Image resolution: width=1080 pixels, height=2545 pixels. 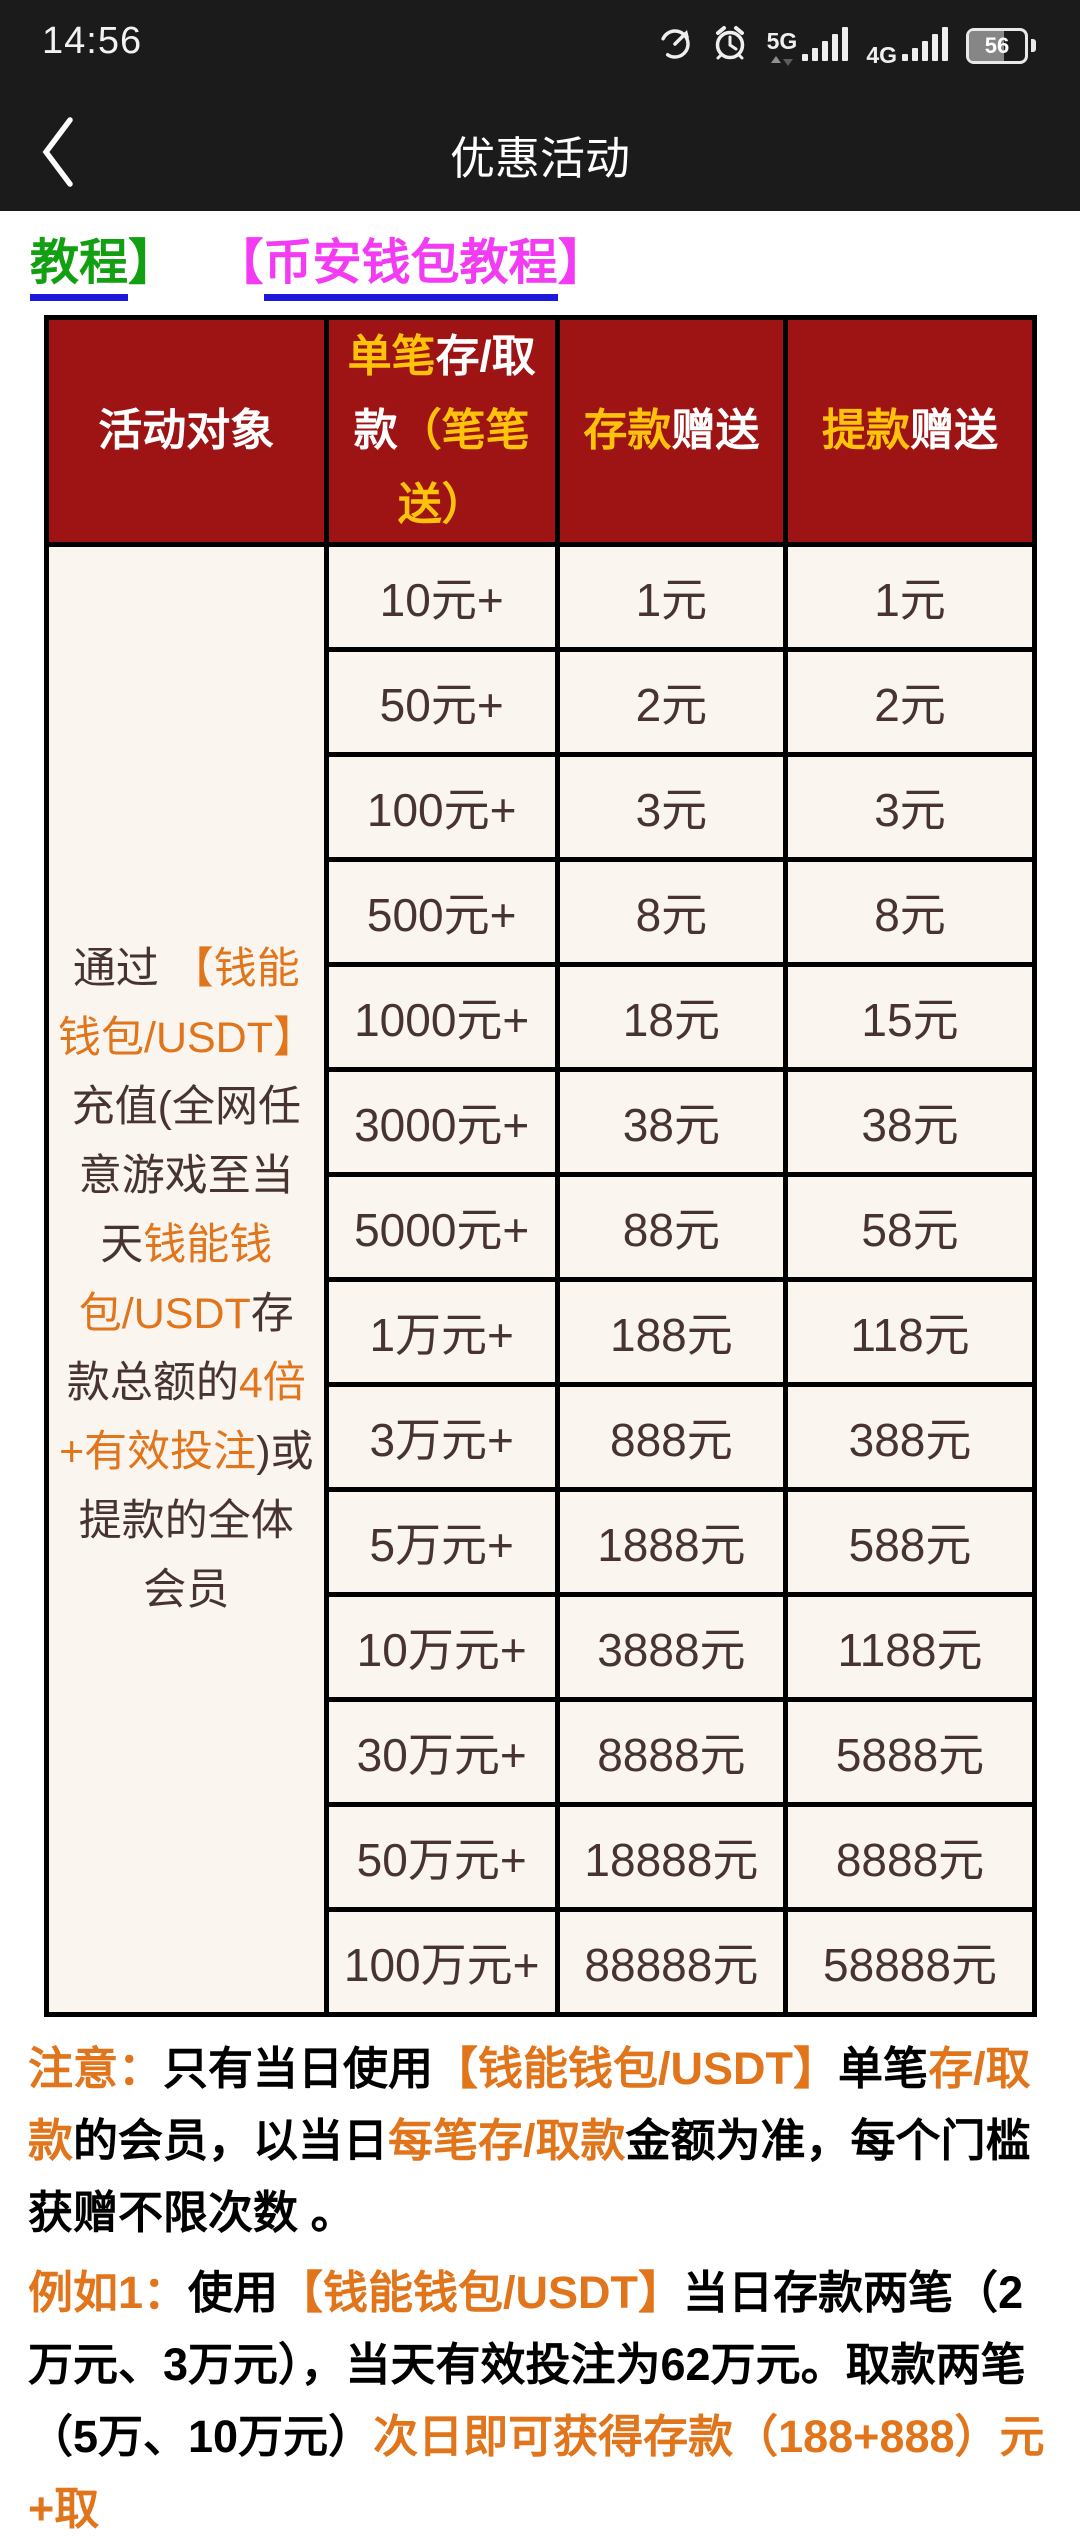 I want to click on battery-percent: 56, so click(x=997, y=45).